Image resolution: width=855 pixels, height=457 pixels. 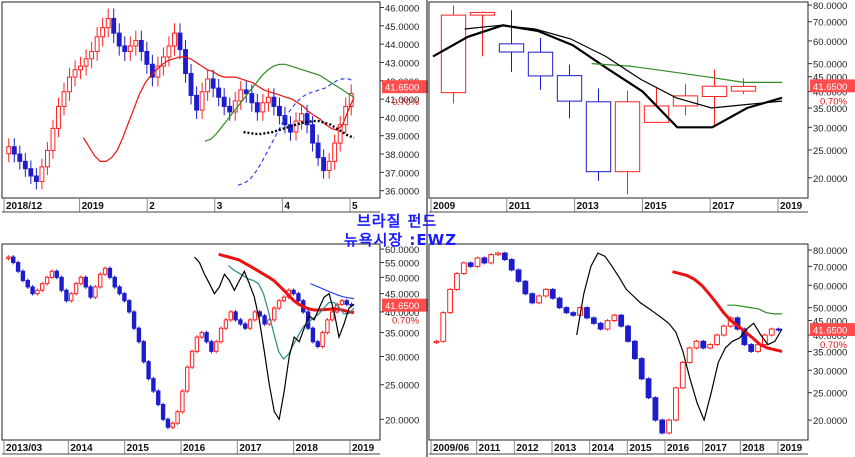 What do you see at coordinates (527, 448) in the screenshot?
I see `x-tick-label: 2012` at bounding box center [527, 448].